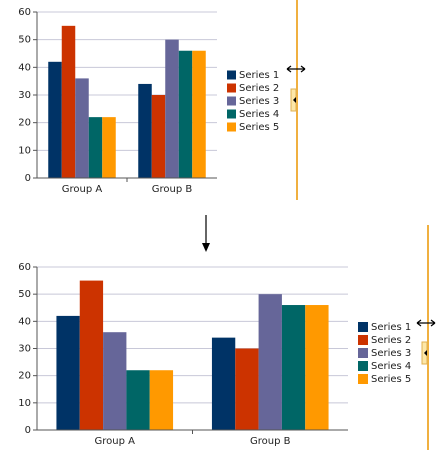 The image size is (442, 465). What do you see at coordinates (206, 247) in the screenshot?
I see `down-arrow-head` at bounding box center [206, 247].